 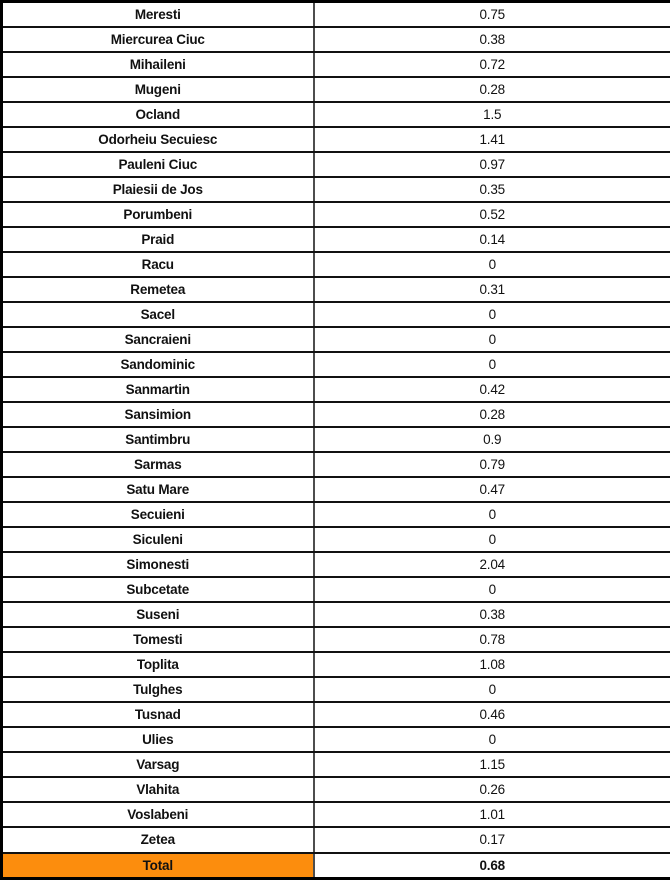 I want to click on value-cell: 2.04, so click(x=491, y=565).